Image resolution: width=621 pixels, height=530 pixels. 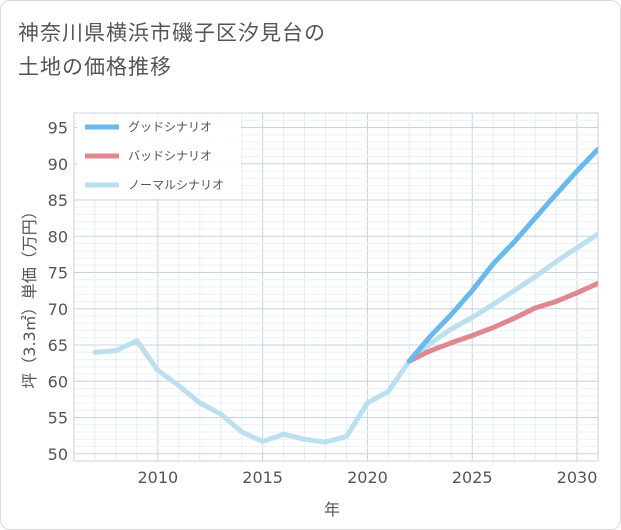 I want to click on legend-label: グッドシナリオ, so click(x=170, y=127).